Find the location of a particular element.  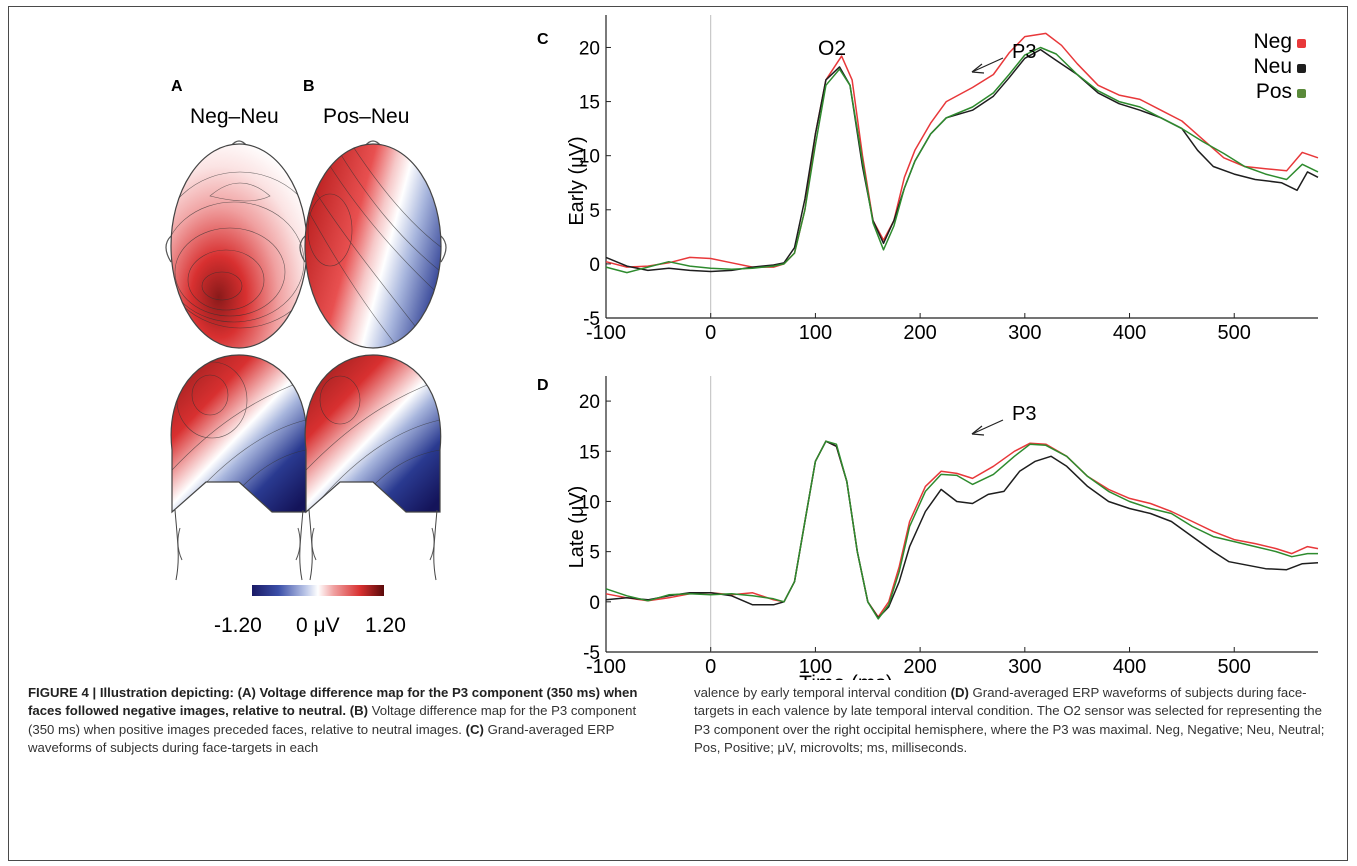

colorbar-max-label: 1.20 is located at coordinates (385, 625).